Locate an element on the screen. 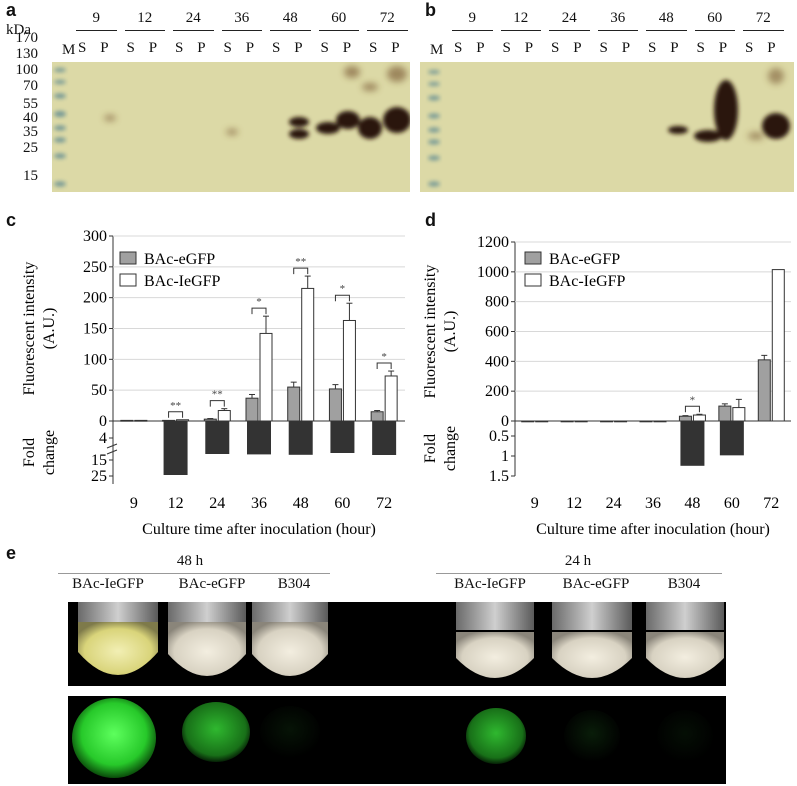 The width and height of the screenshot is (797, 786). blot-b-time-9: 9 is located at coordinates (472, 18).